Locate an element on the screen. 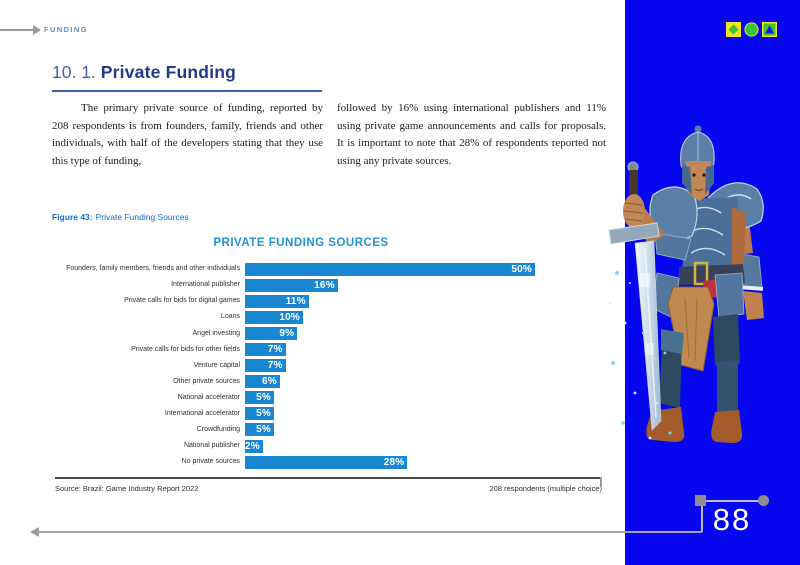 This screenshot has width=800, height=565. bar-category-label: National accelerator is located at coordinates (208, 397).